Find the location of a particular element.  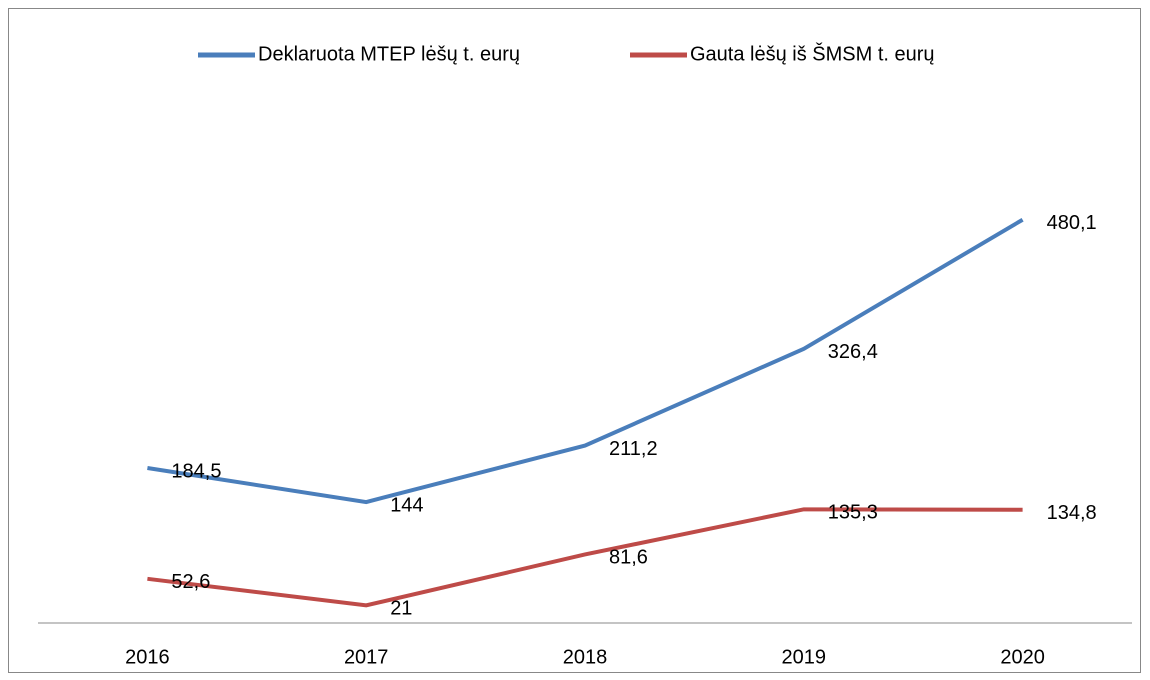

x-tick-label: 2020 is located at coordinates (1022, 657).